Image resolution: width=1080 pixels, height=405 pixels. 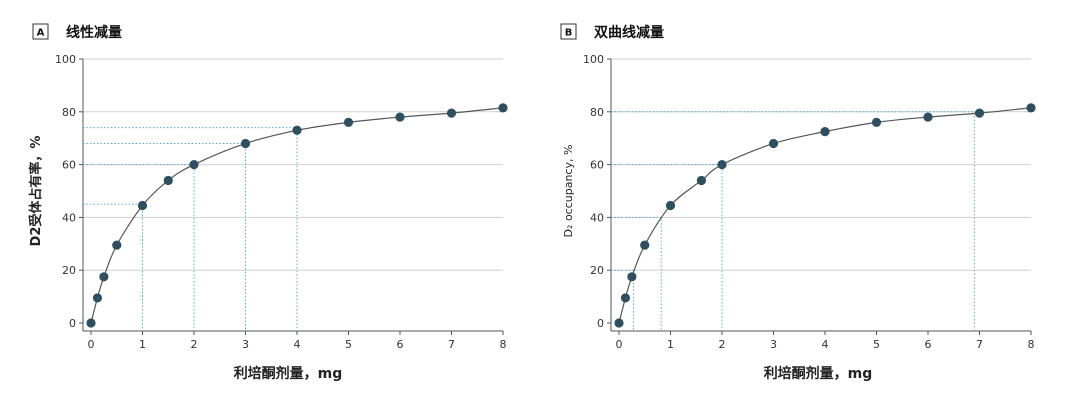 What do you see at coordinates (288, 373) in the screenshot?
I see `panel-a-x-axis-label: 利培酮剂量，mg` at bounding box center [288, 373].